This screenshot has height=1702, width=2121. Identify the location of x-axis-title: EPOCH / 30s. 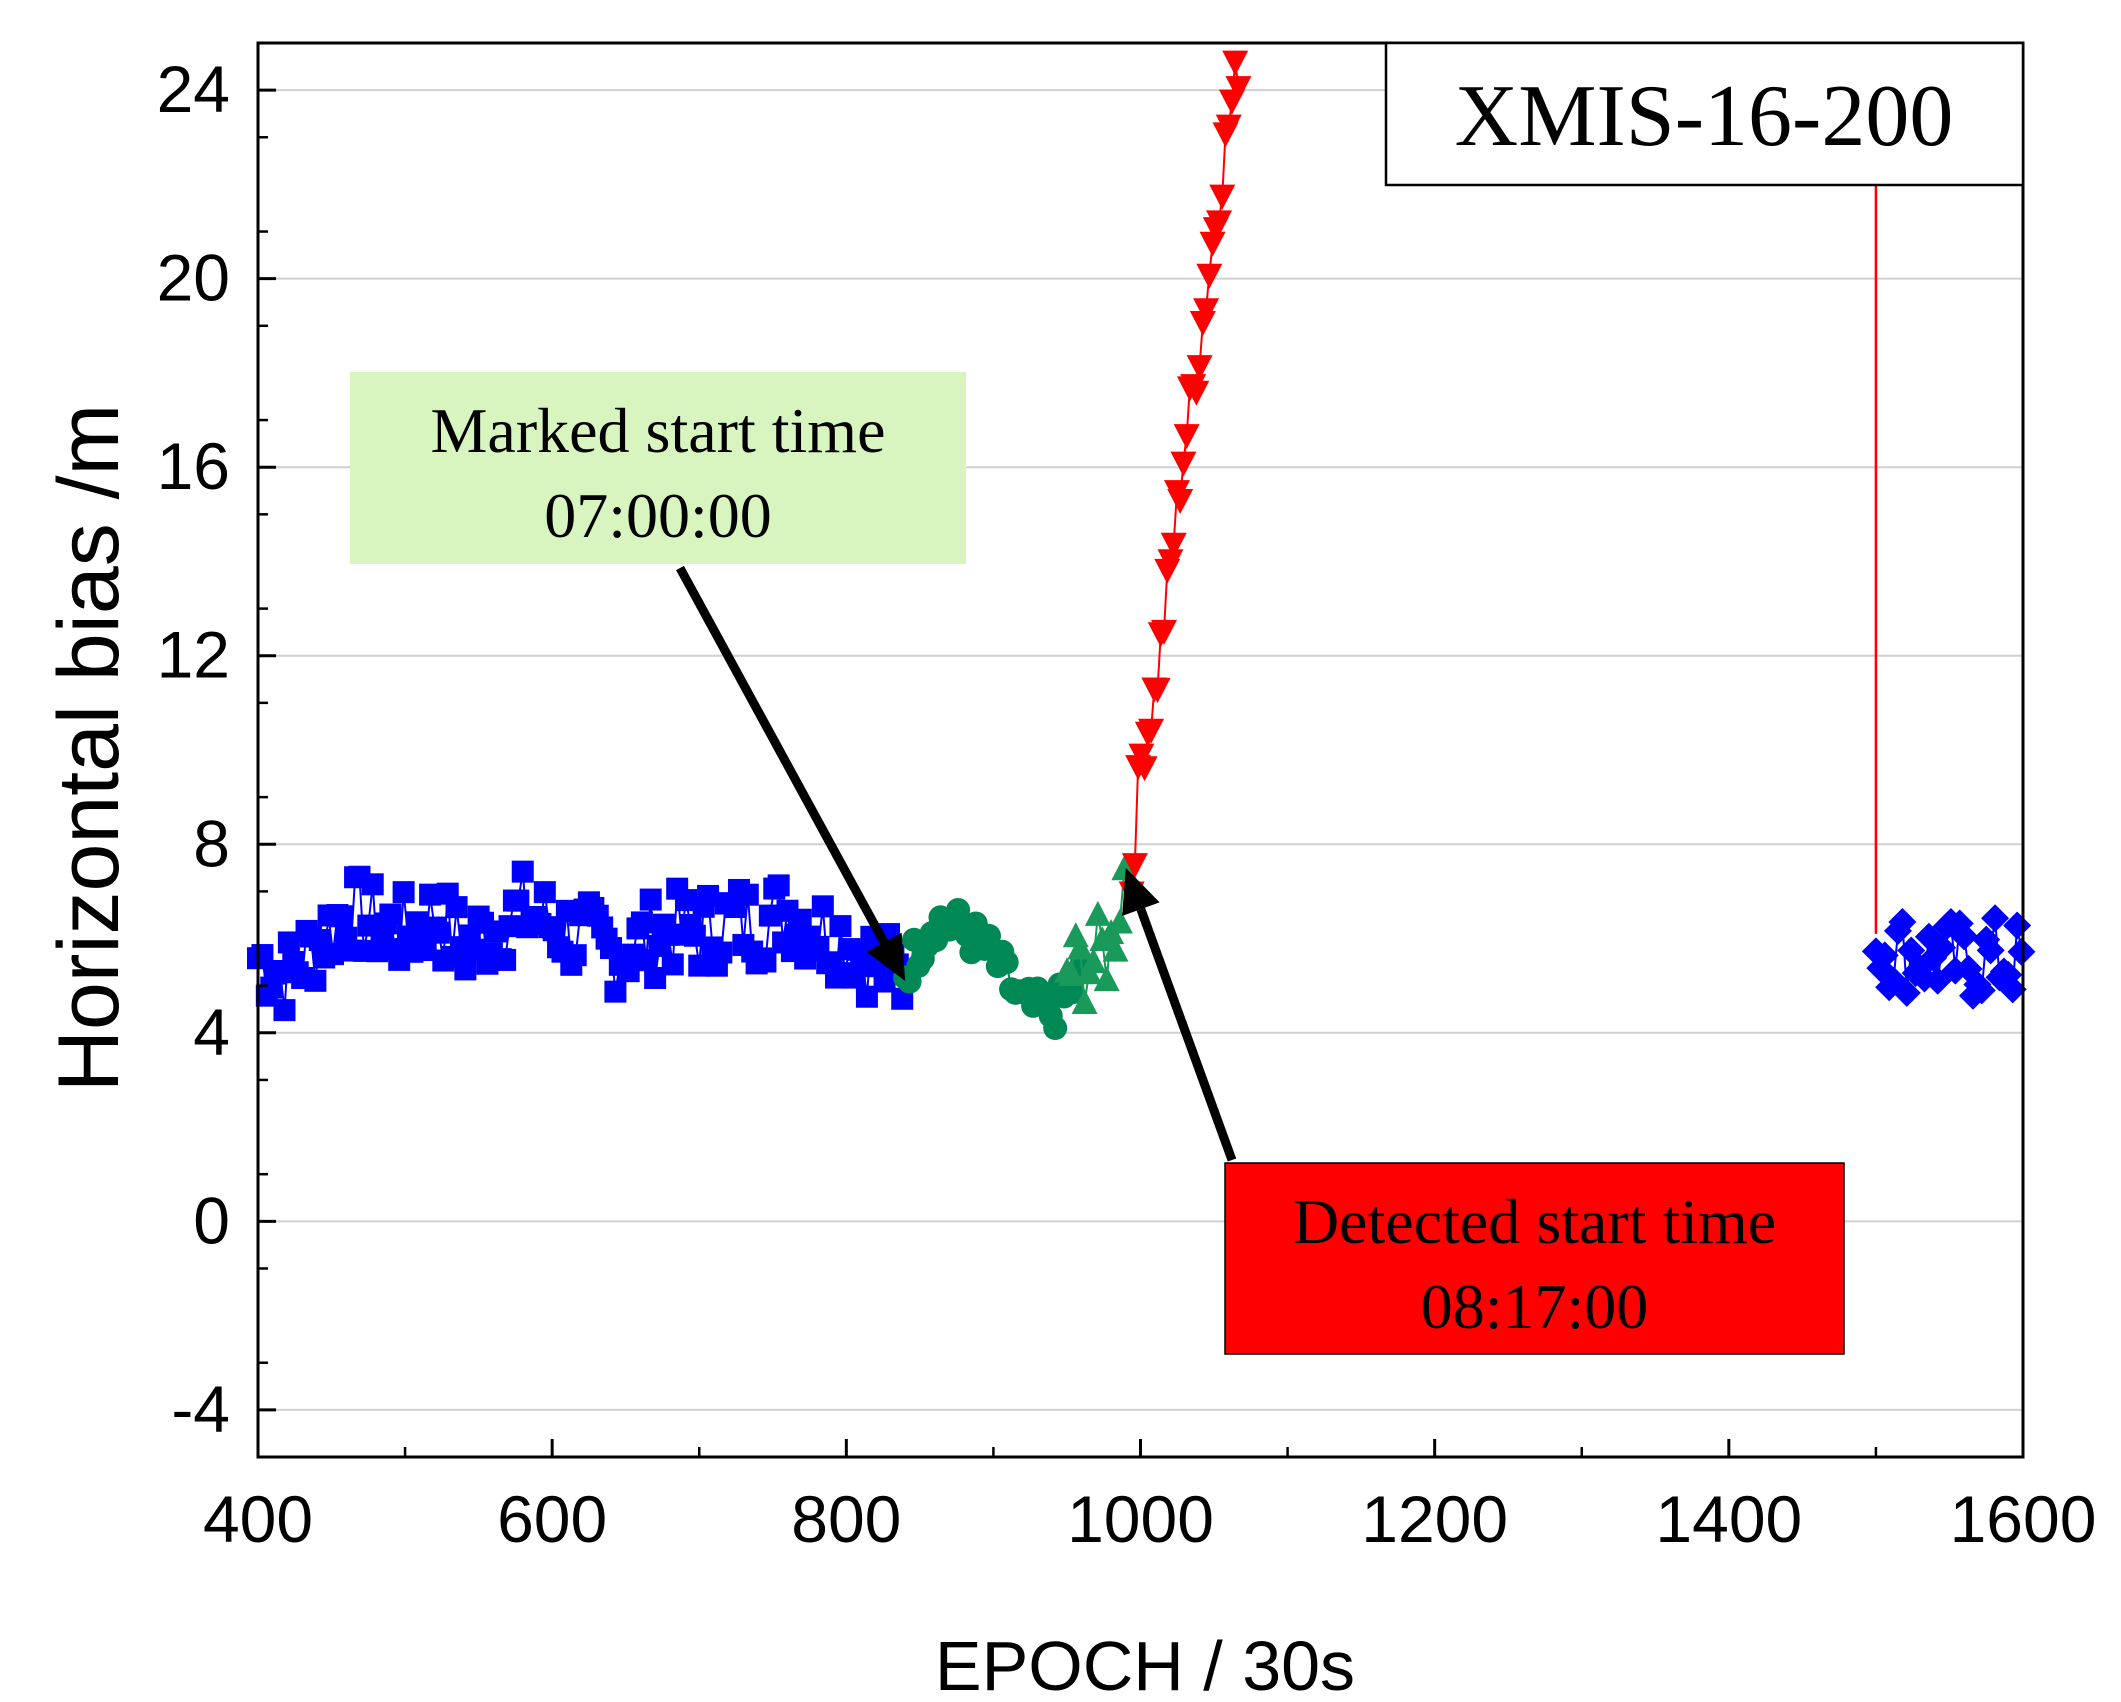
(1145, 1664).